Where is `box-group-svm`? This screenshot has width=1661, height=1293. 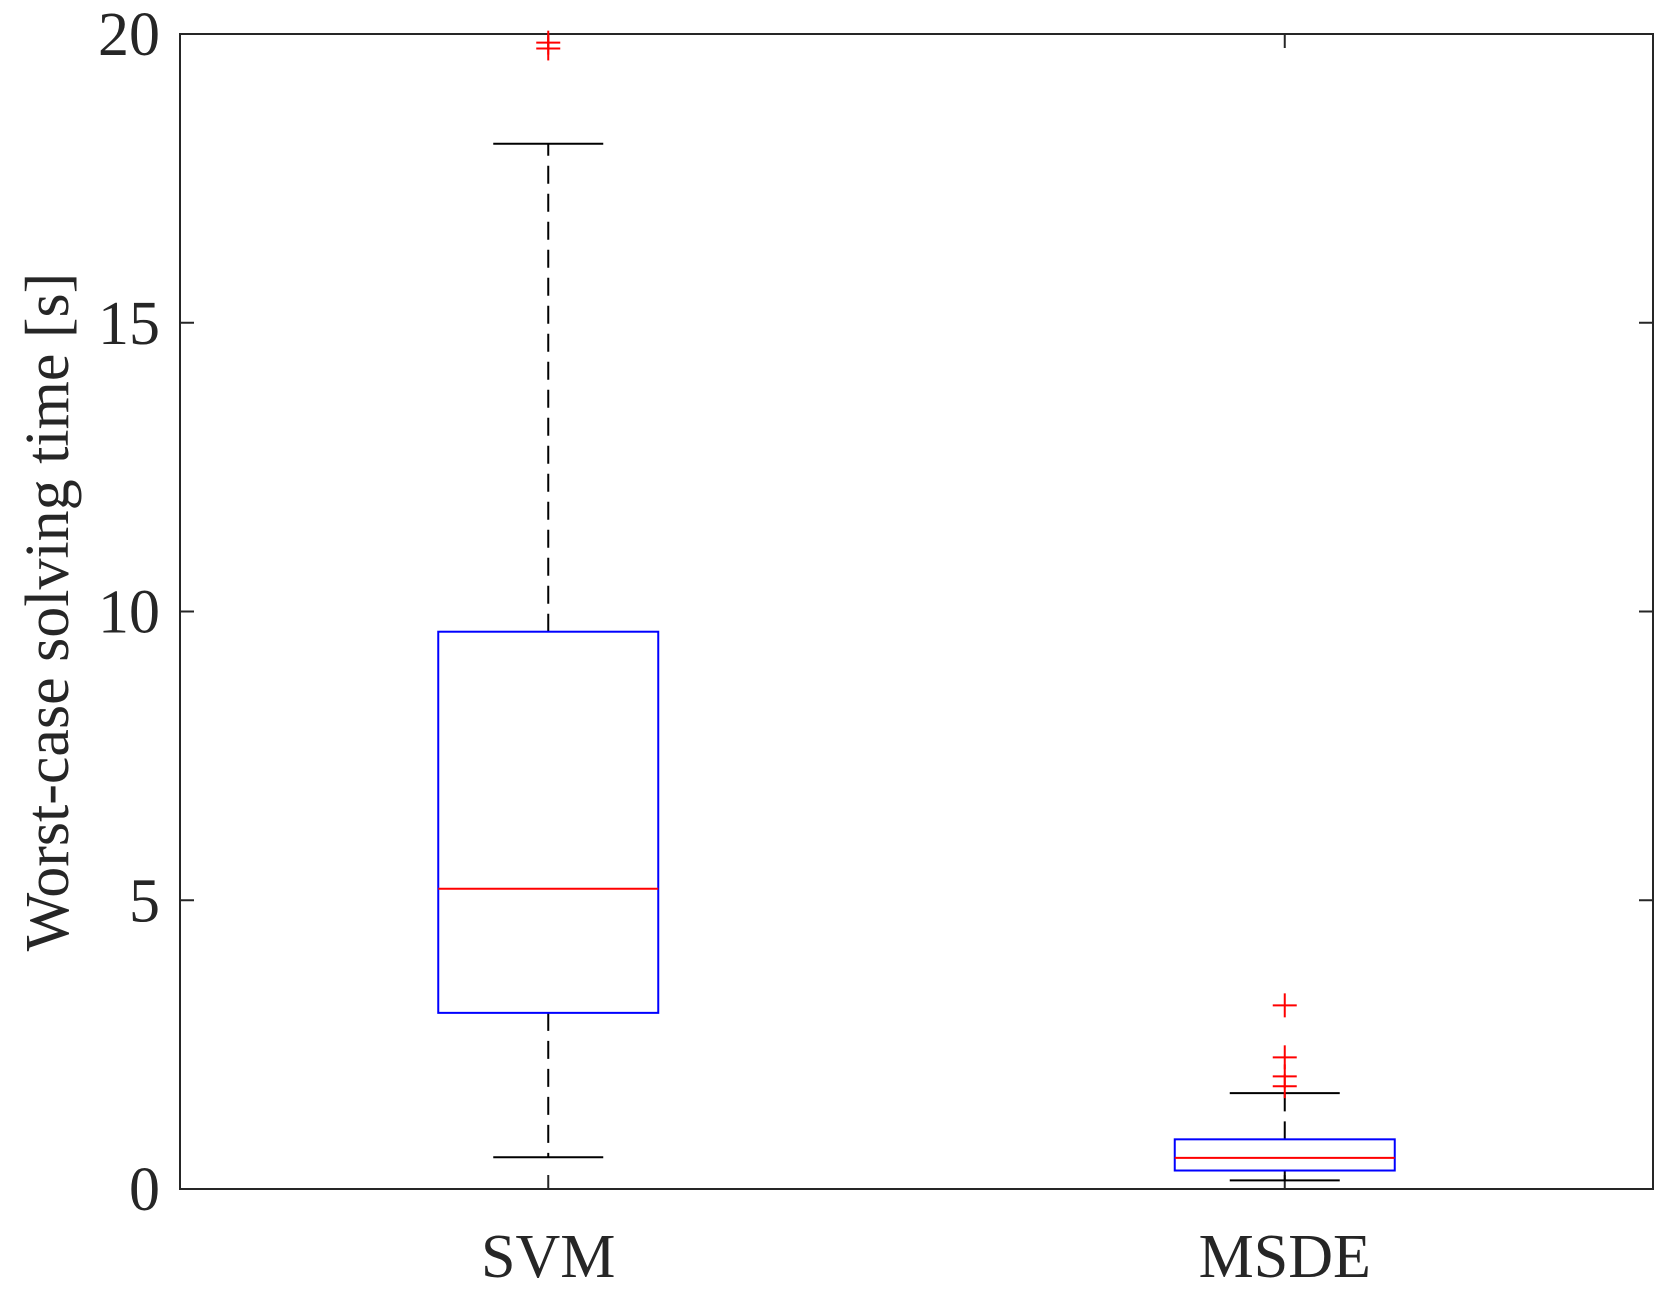
box-group-svm is located at coordinates (548, 594).